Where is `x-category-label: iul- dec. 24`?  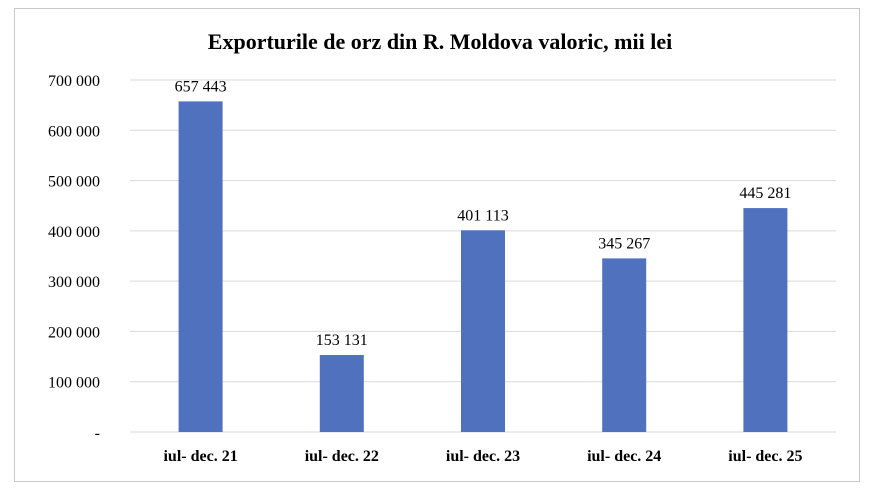 x-category-label: iul- dec. 24 is located at coordinates (624, 456).